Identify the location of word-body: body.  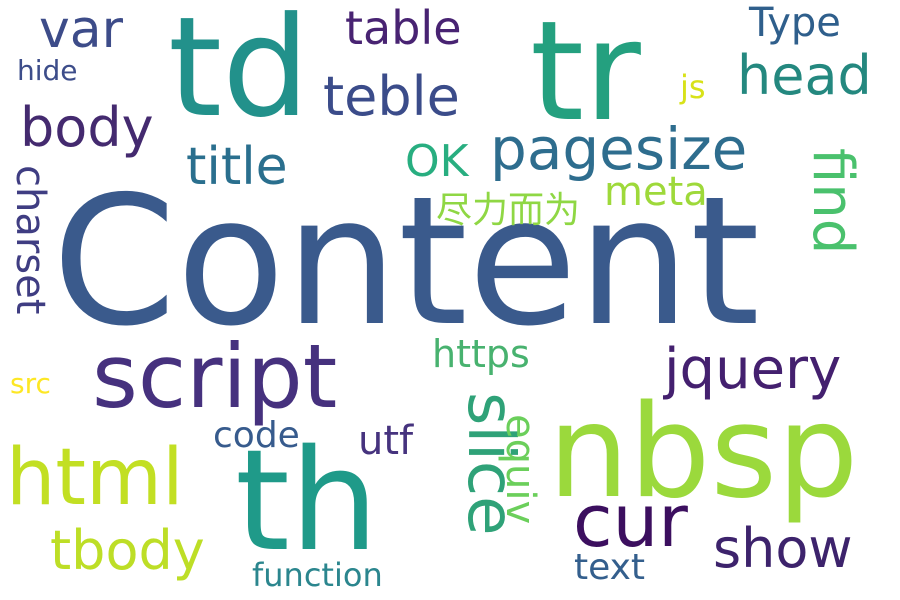
(87, 127).